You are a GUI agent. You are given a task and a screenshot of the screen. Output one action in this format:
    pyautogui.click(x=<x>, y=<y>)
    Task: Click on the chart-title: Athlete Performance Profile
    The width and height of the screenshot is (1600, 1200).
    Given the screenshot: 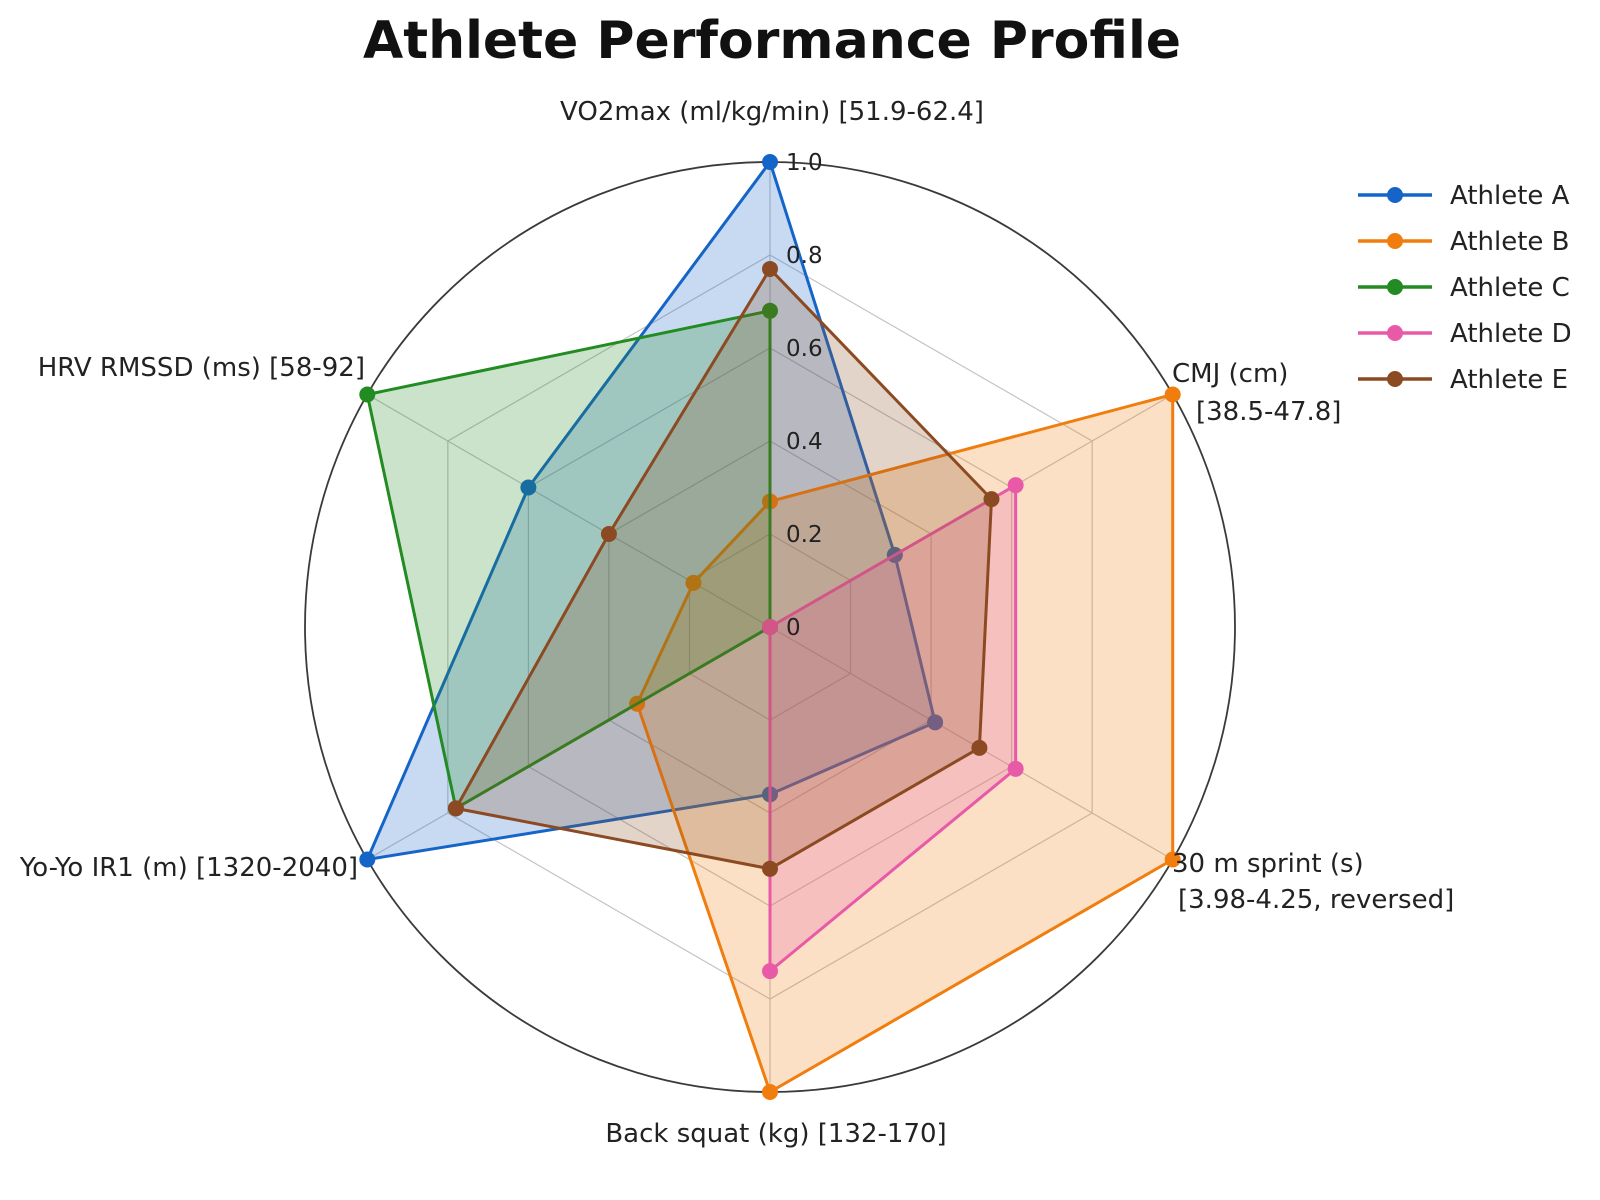 What is the action you would take?
    pyautogui.click(x=772, y=41)
    